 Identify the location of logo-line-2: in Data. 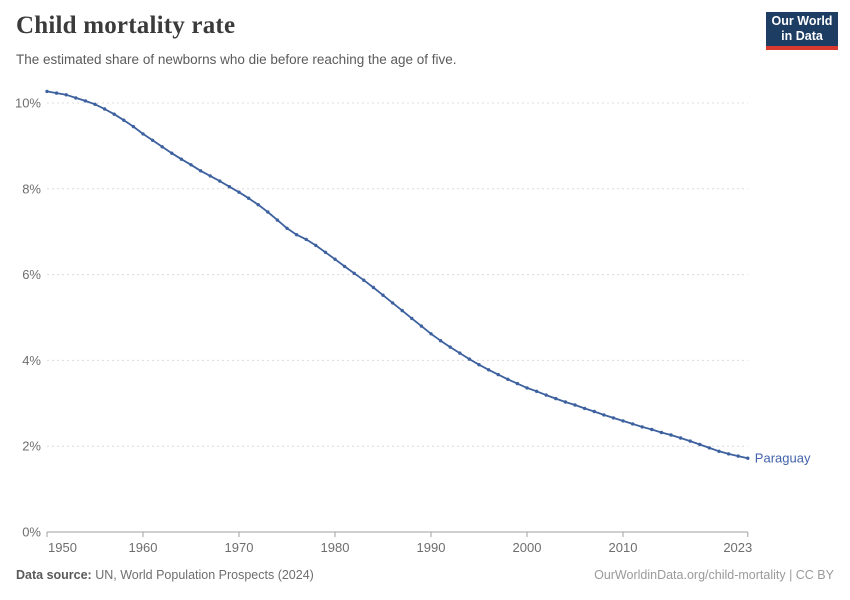
(802, 36).